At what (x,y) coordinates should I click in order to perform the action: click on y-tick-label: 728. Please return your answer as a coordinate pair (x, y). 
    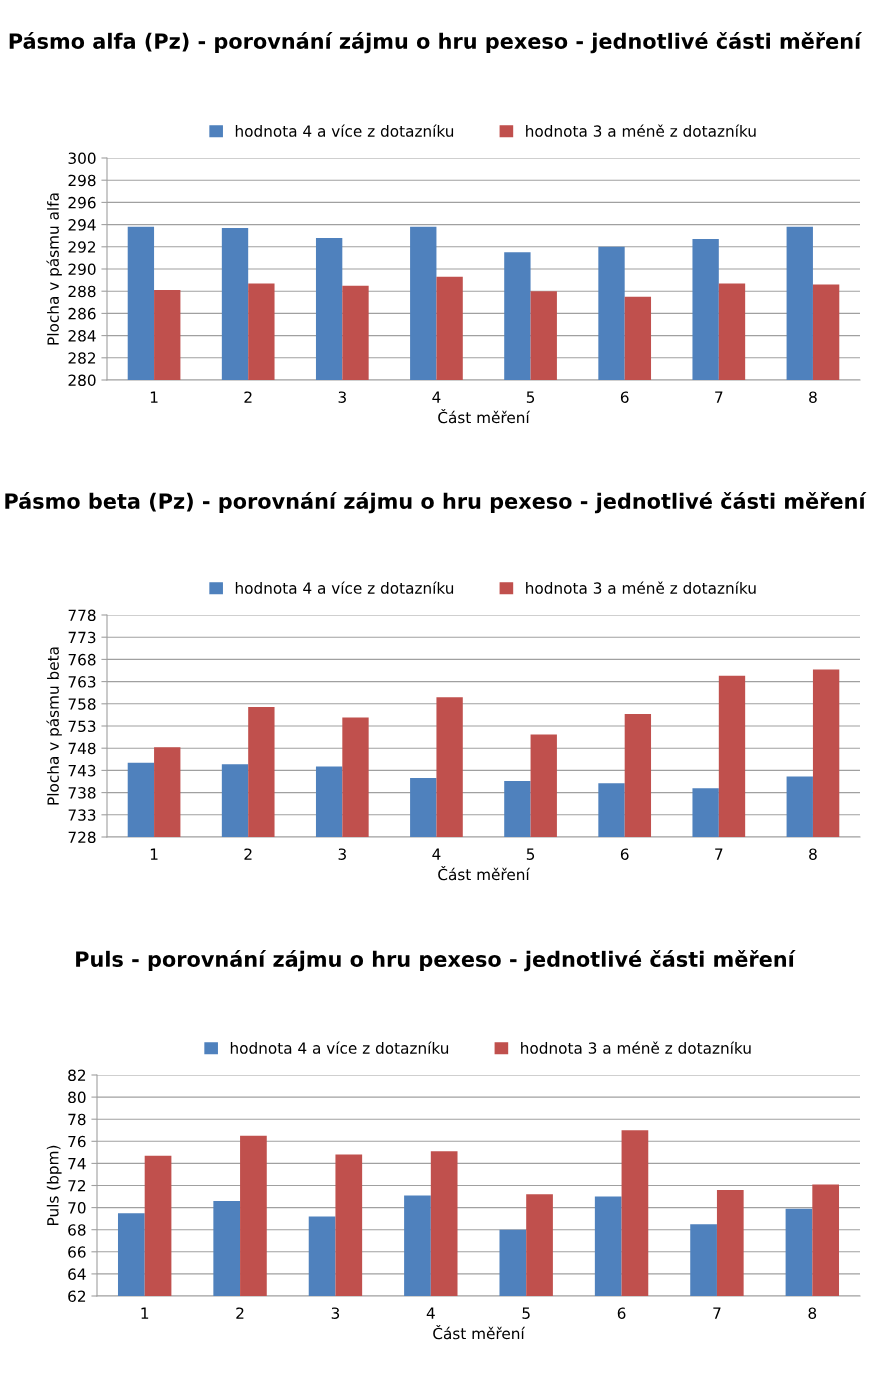
    Looking at the image, I should click on (82, 837).